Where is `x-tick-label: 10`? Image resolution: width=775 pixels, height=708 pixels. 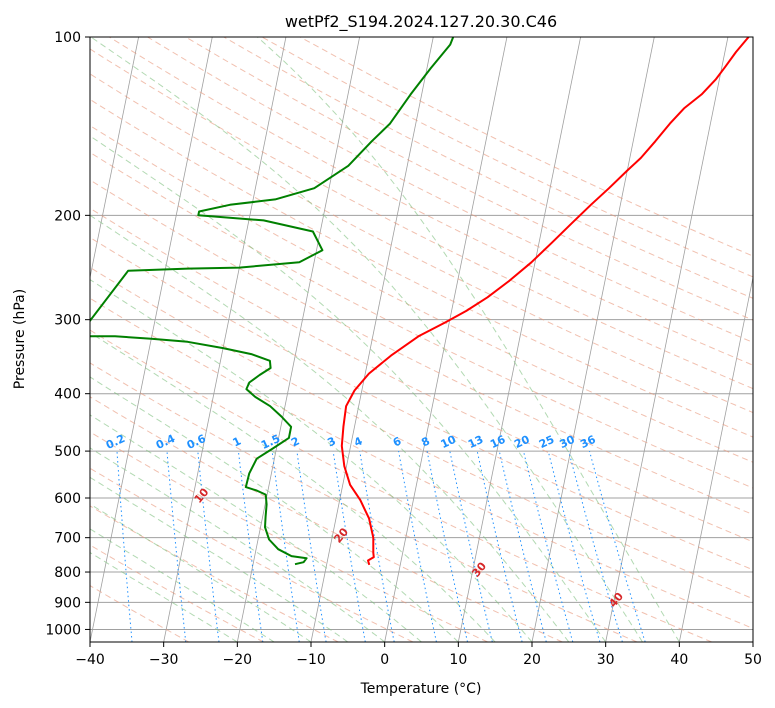
x-tick-label: 10 is located at coordinates (458, 660).